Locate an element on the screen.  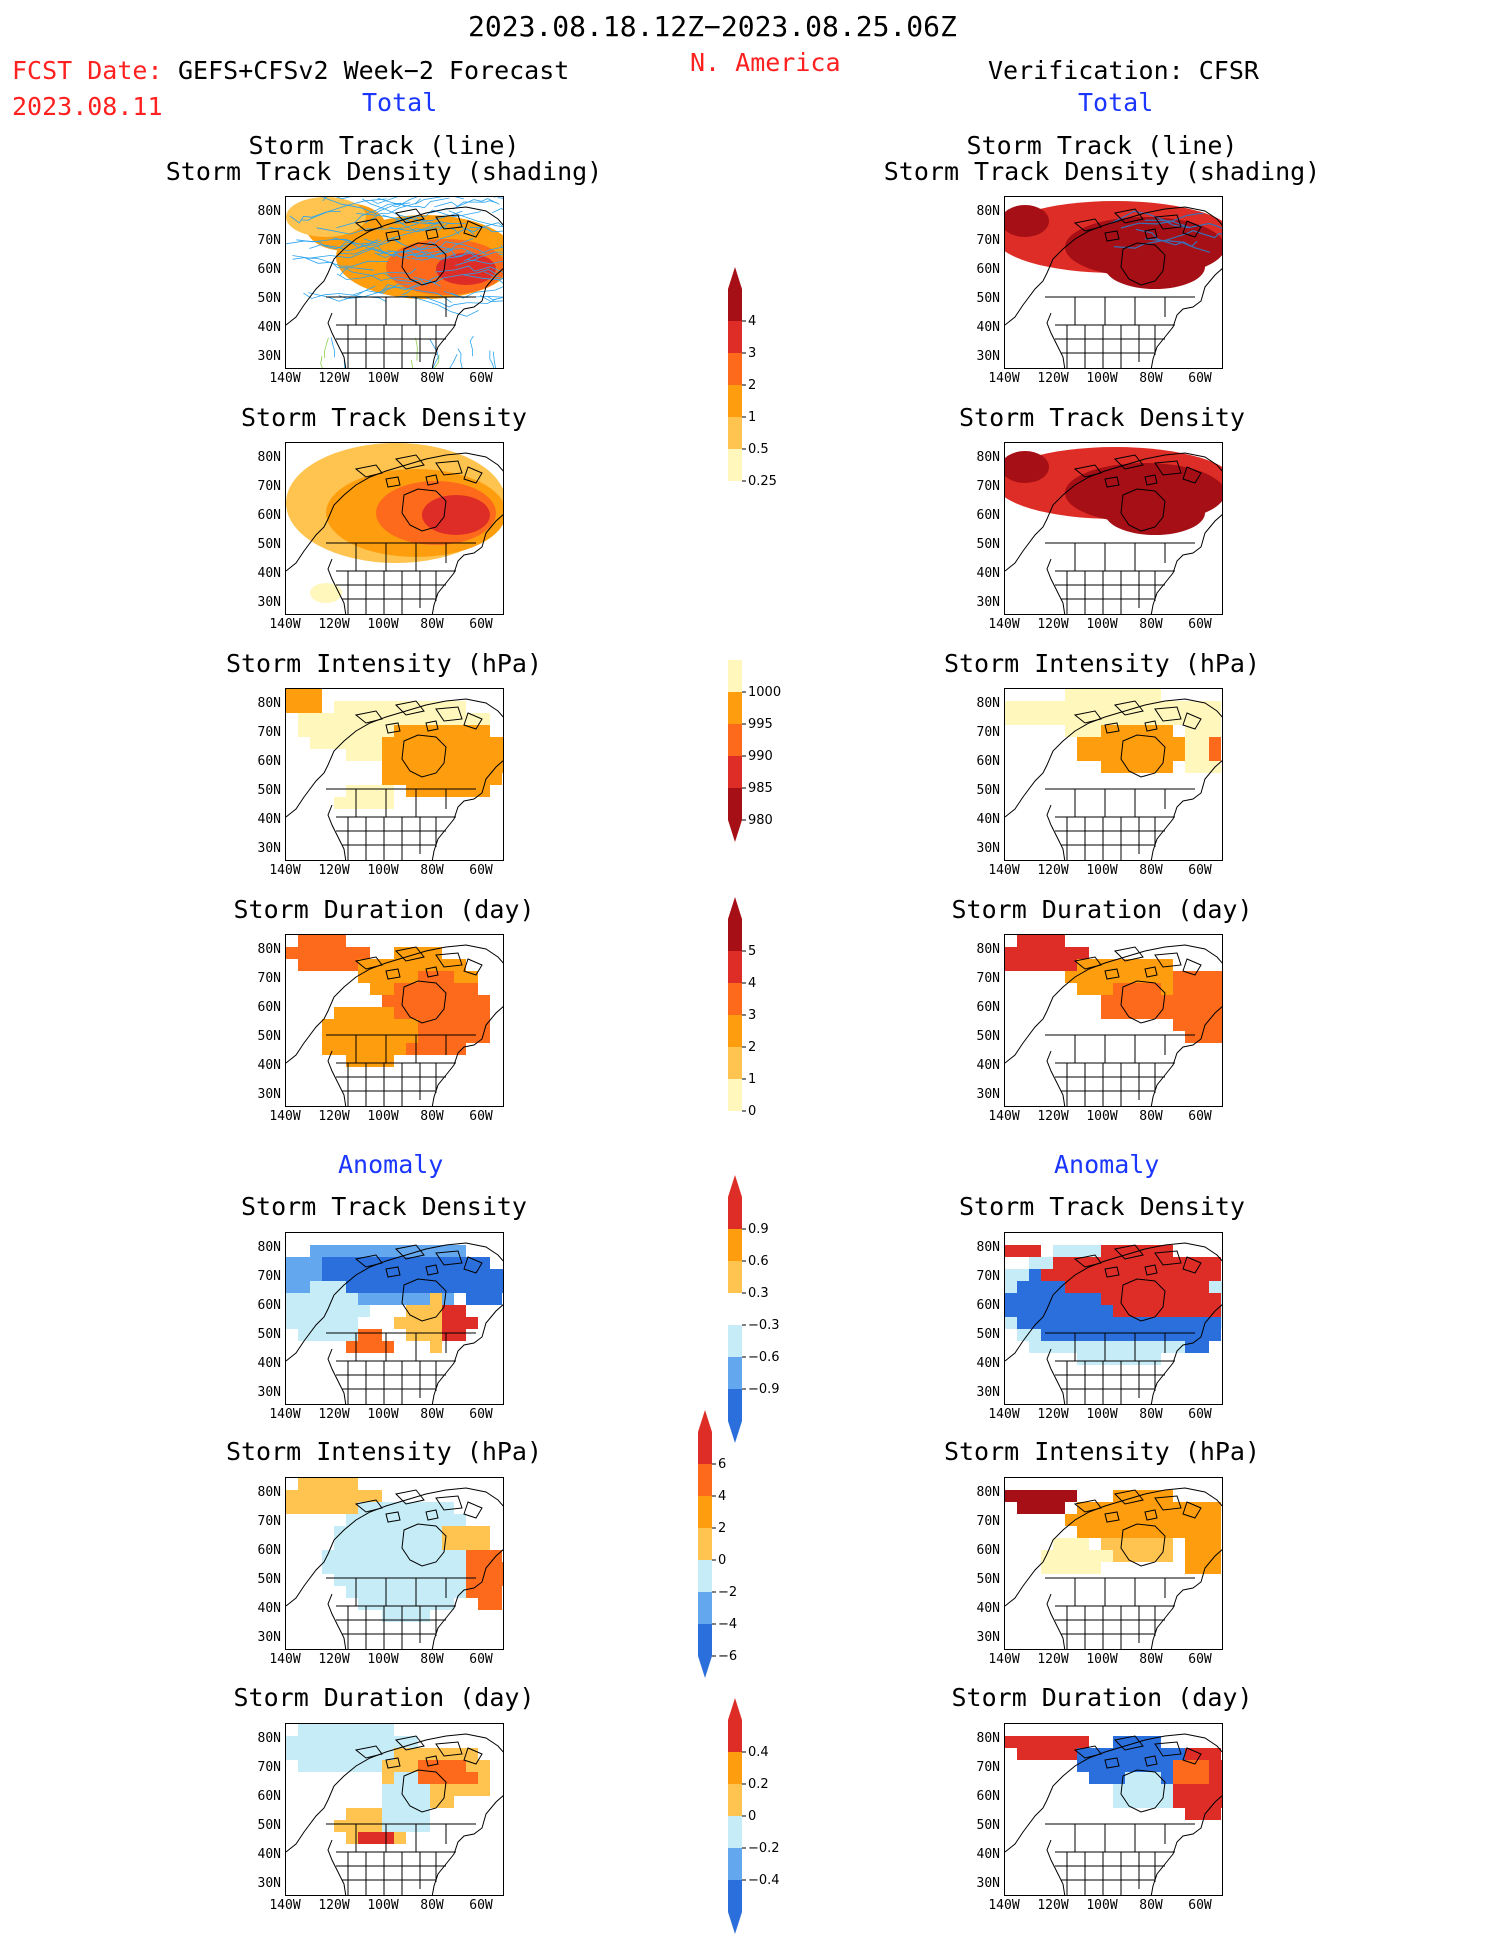
colorbar-anom-density-arrow-top is located at coordinates (735, 1186).